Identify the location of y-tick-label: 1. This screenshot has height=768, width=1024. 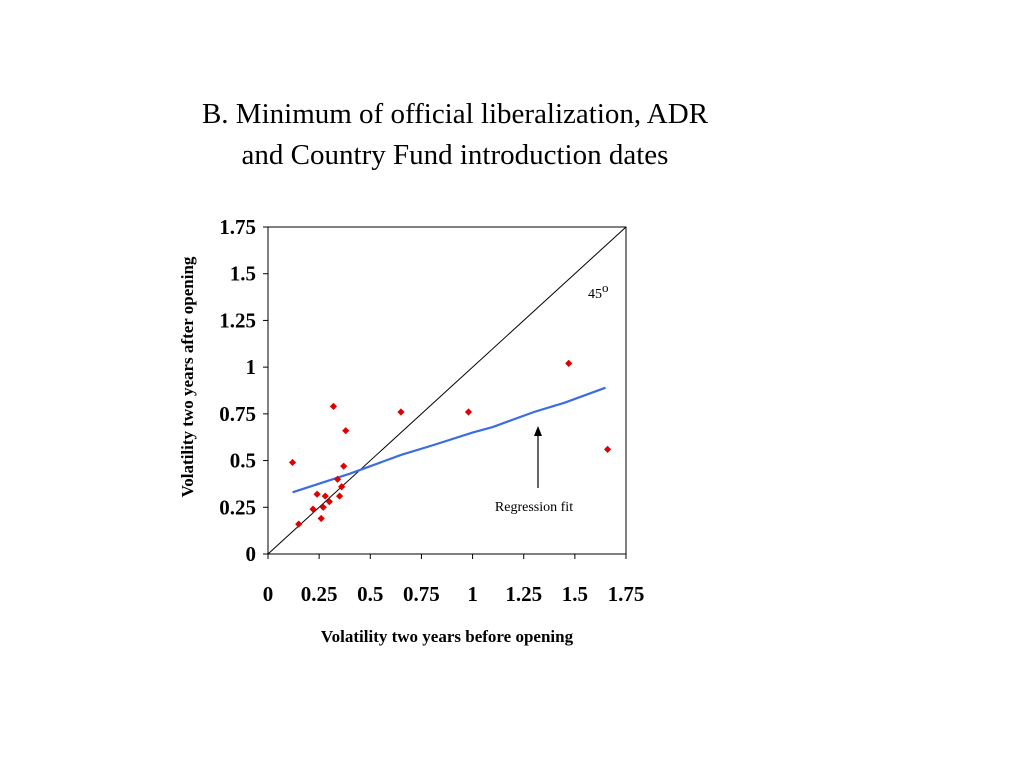
(251, 367).